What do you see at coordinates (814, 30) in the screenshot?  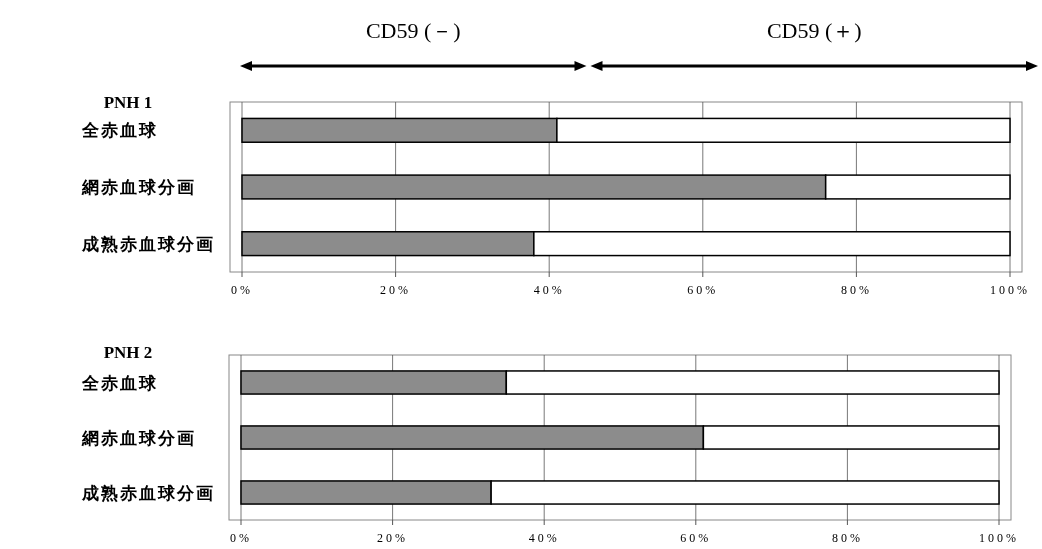 I see `text: CD59 (＋)` at bounding box center [814, 30].